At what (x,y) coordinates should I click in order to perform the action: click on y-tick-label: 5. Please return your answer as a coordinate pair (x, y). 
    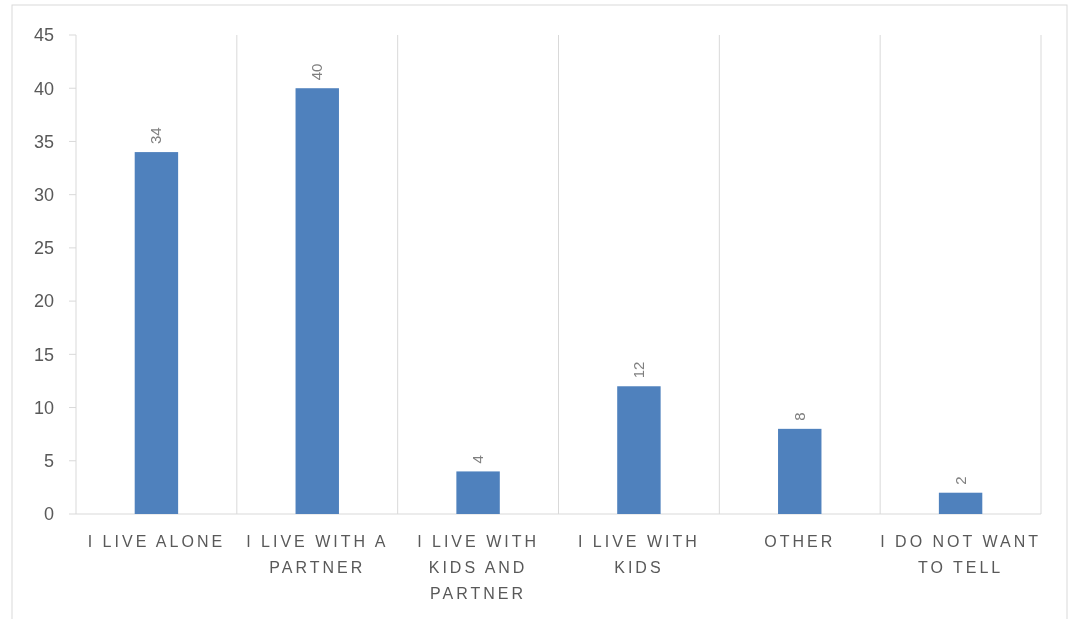
    Looking at the image, I should click on (48, 461).